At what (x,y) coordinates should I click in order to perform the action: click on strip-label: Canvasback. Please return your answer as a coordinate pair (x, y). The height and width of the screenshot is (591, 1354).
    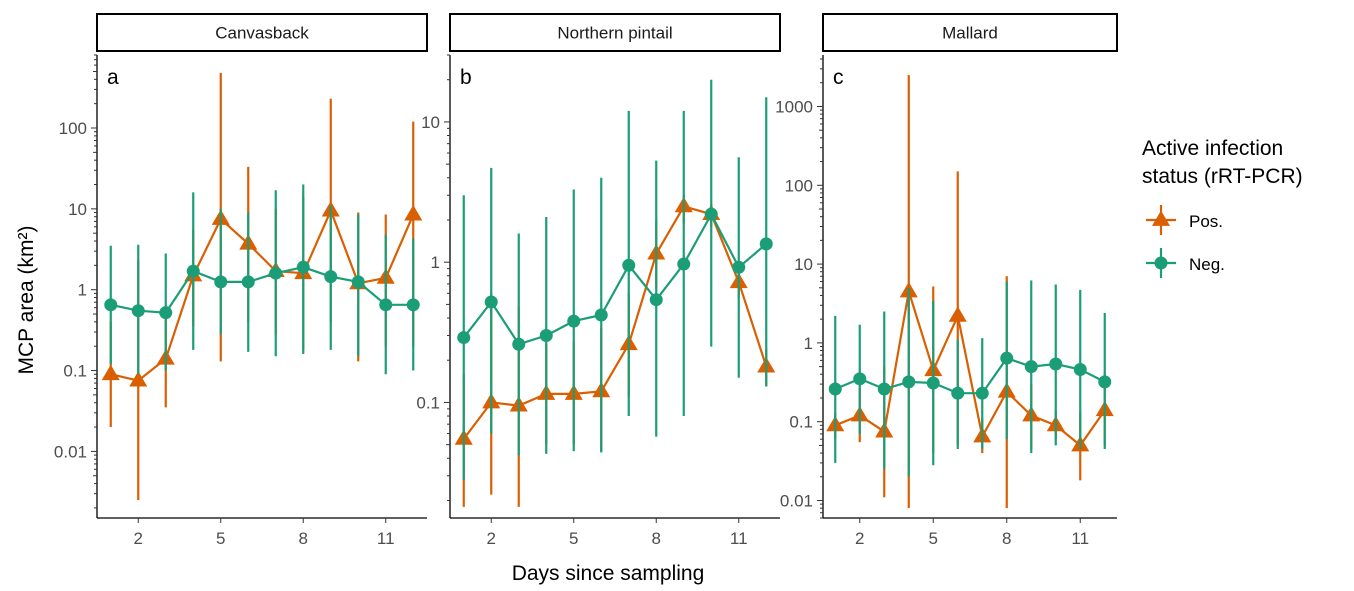
    Looking at the image, I should click on (262, 33).